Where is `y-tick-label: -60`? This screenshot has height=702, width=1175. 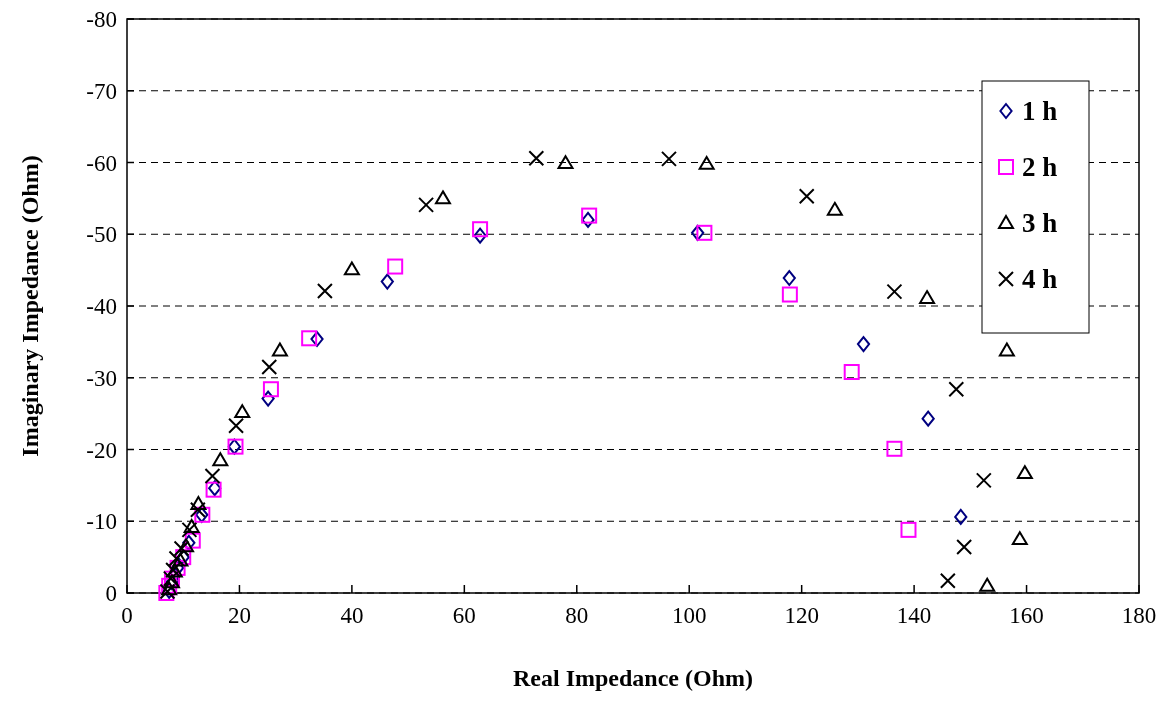 y-tick-label: -60 is located at coordinates (101, 163).